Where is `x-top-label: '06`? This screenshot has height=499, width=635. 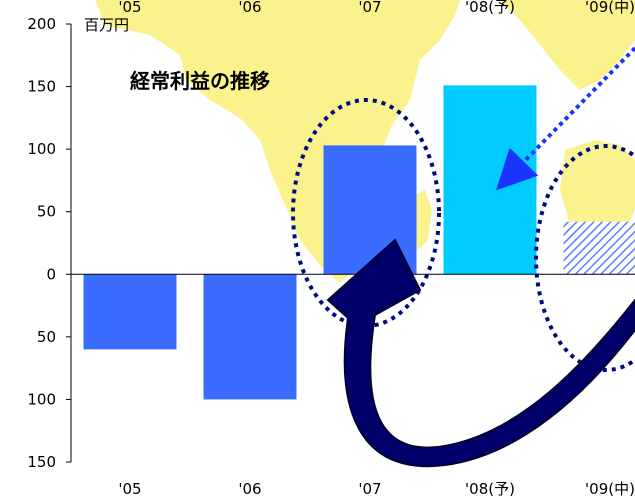 x-top-label: '06 is located at coordinates (249, 8).